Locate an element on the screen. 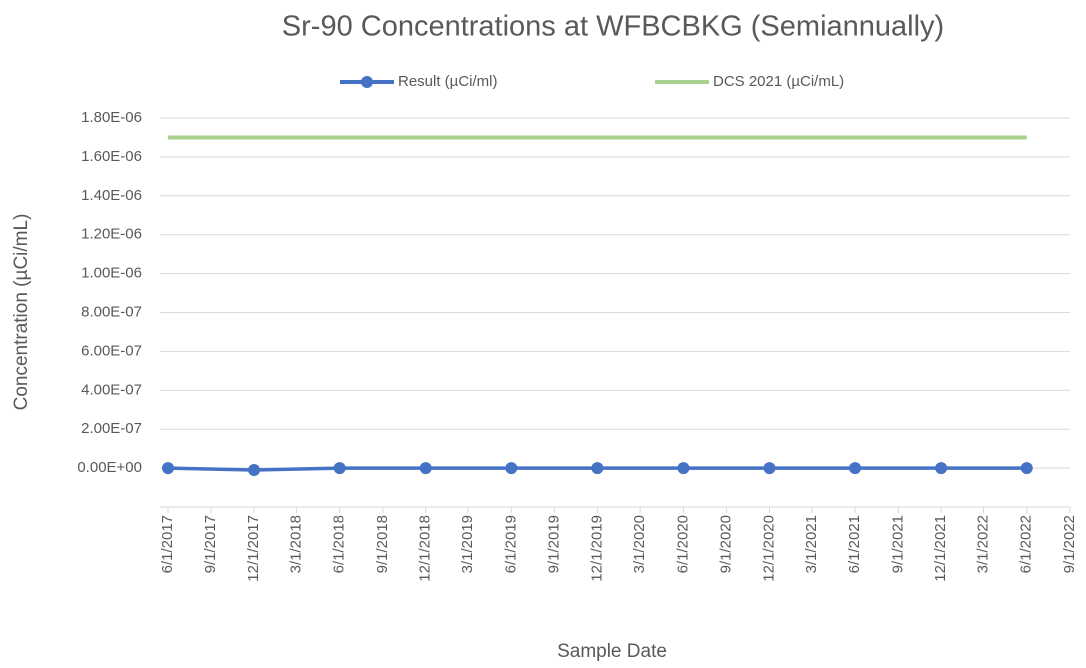  y-tick-label: 2.00E-07 is located at coordinates (111, 428).